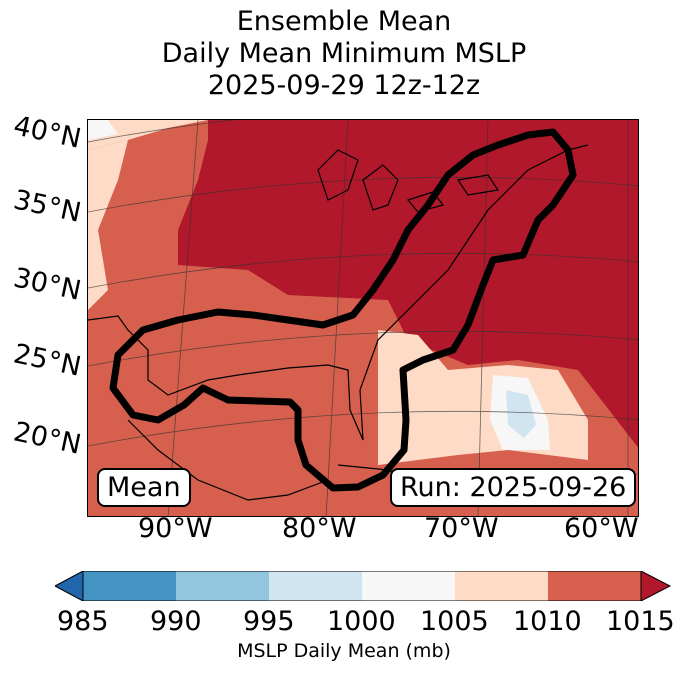 This screenshot has height=674, width=688. Describe the element at coordinates (344, 53) in the screenshot. I see `title-line-2: Daily Mean Minimum MSLP` at that location.